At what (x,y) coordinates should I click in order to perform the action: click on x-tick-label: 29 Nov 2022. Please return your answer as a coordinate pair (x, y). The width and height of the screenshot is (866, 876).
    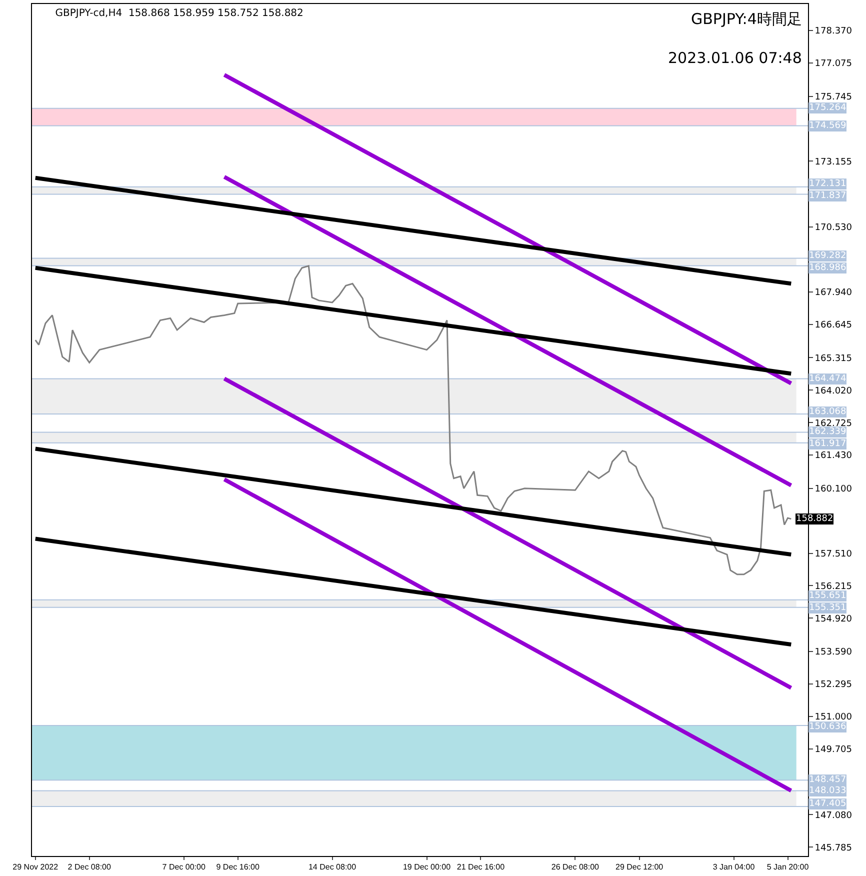
    Looking at the image, I should click on (35, 867).